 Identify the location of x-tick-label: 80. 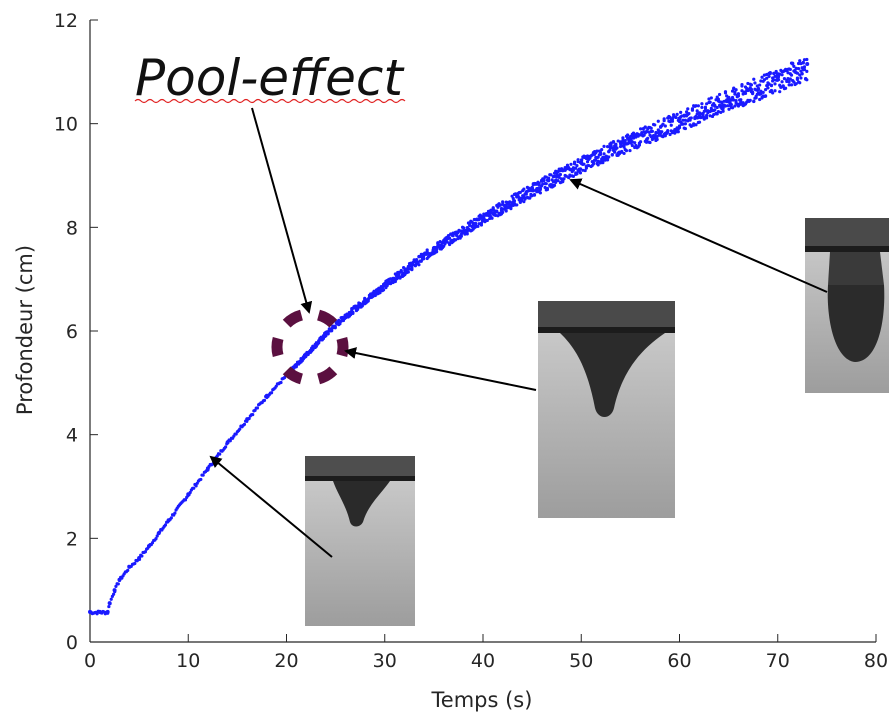
(876, 661).